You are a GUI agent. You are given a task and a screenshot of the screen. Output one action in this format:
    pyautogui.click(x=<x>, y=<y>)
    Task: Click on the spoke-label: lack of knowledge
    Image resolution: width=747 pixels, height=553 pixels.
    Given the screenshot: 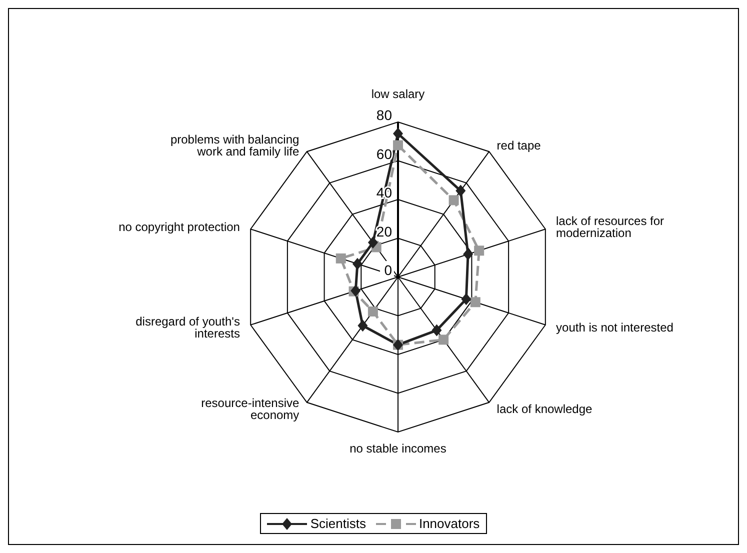 What is the action you would take?
    pyautogui.click(x=544, y=409)
    